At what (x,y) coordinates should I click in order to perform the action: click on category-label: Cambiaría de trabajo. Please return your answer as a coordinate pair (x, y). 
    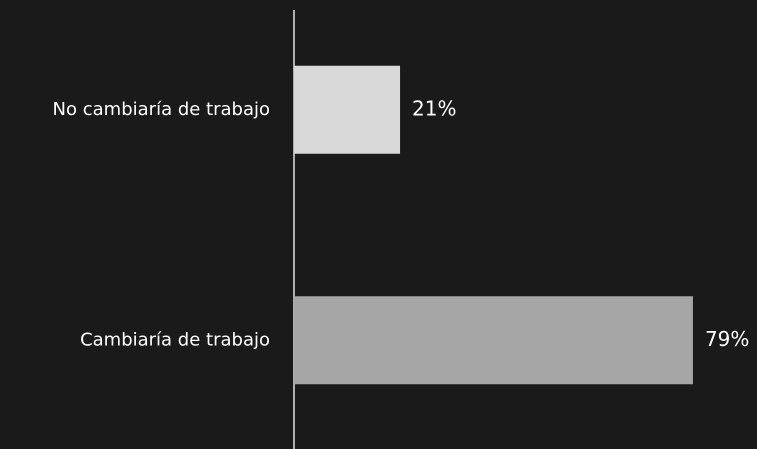
    Looking at the image, I should click on (175, 339).